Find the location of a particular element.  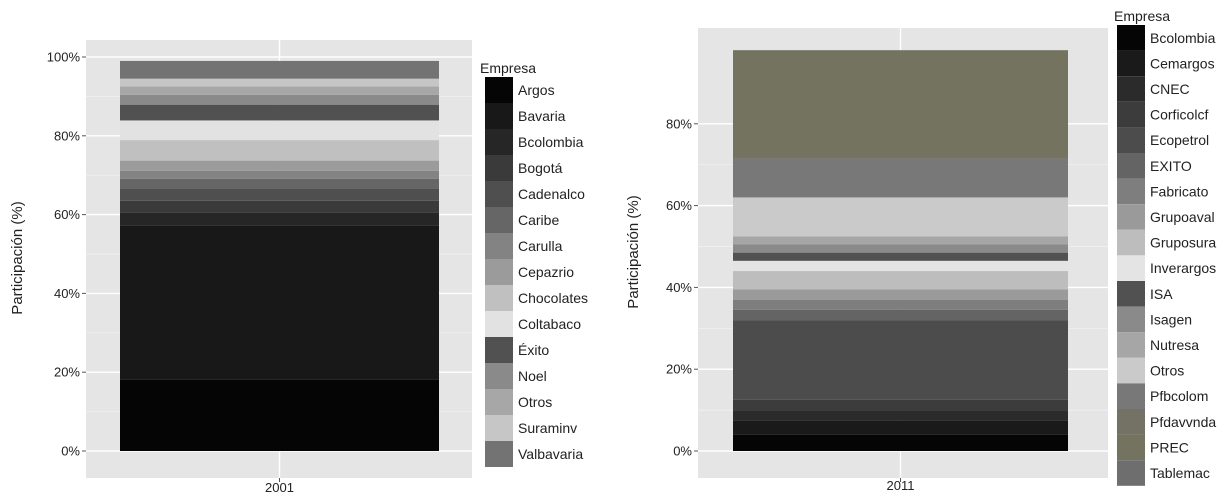

legend-label: Cadenalco is located at coordinates (551, 194).